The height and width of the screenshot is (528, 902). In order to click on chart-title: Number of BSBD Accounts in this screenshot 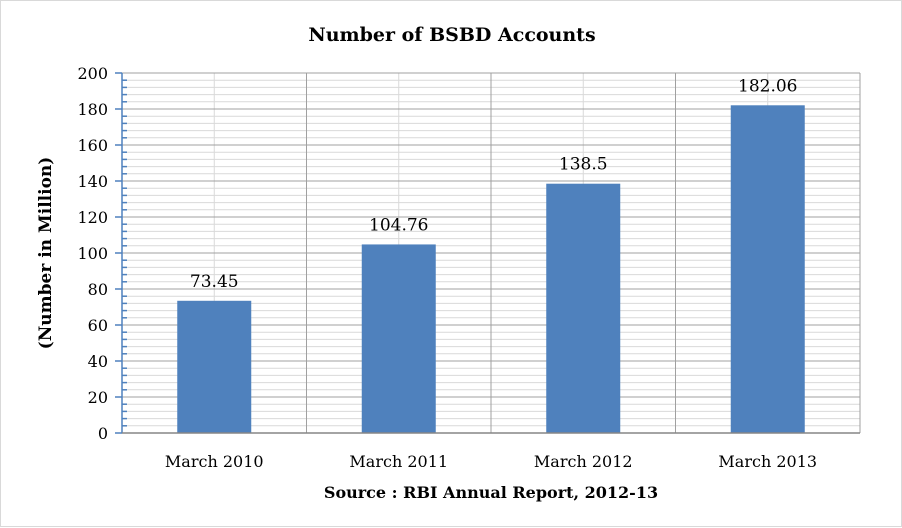, I will do `click(451, 35)`.